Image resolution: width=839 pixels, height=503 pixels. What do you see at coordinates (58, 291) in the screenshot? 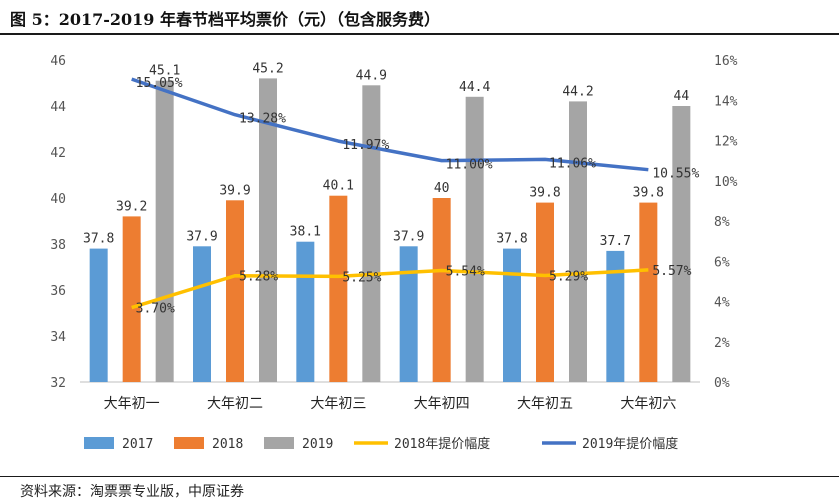
I see `y-left-tick-label: 36` at bounding box center [58, 291].